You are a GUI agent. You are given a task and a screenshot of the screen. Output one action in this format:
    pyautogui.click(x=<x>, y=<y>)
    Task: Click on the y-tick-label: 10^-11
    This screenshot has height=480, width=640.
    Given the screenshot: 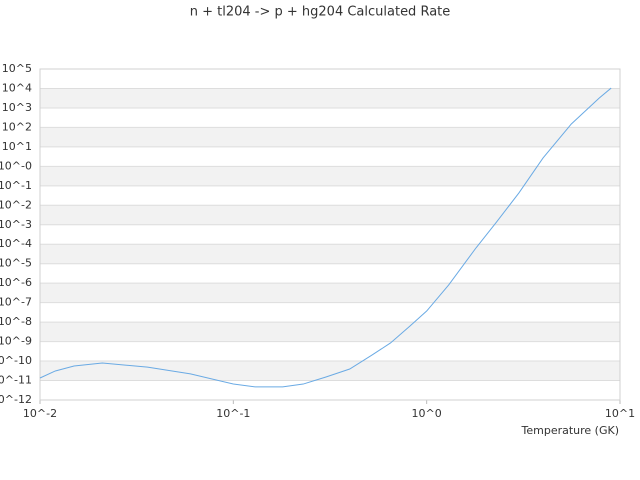 What is the action you would take?
    pyautogui.click(x=16, y=380)
    